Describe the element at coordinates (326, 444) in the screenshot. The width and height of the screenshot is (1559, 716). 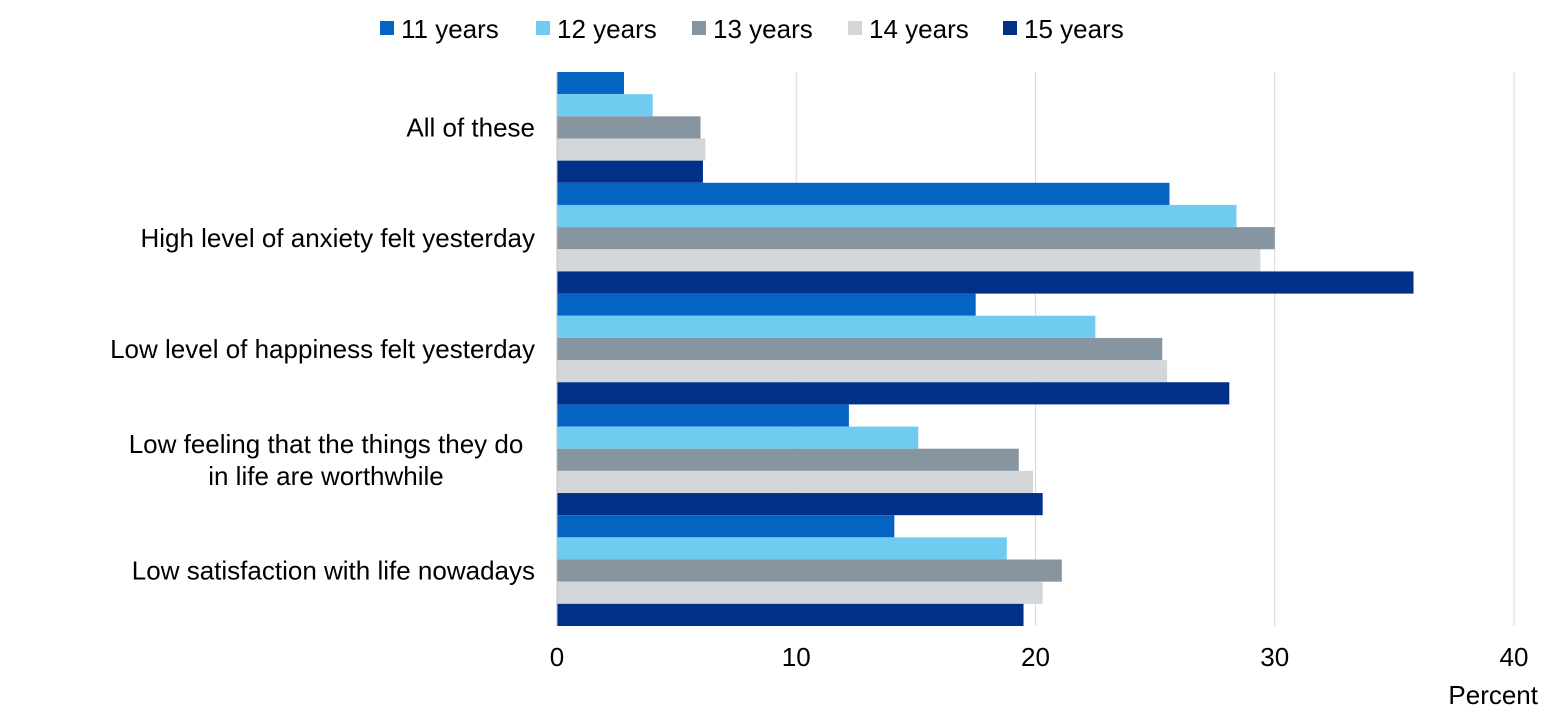
I see `category-label-line: Low feeling that the things they do` at that location.